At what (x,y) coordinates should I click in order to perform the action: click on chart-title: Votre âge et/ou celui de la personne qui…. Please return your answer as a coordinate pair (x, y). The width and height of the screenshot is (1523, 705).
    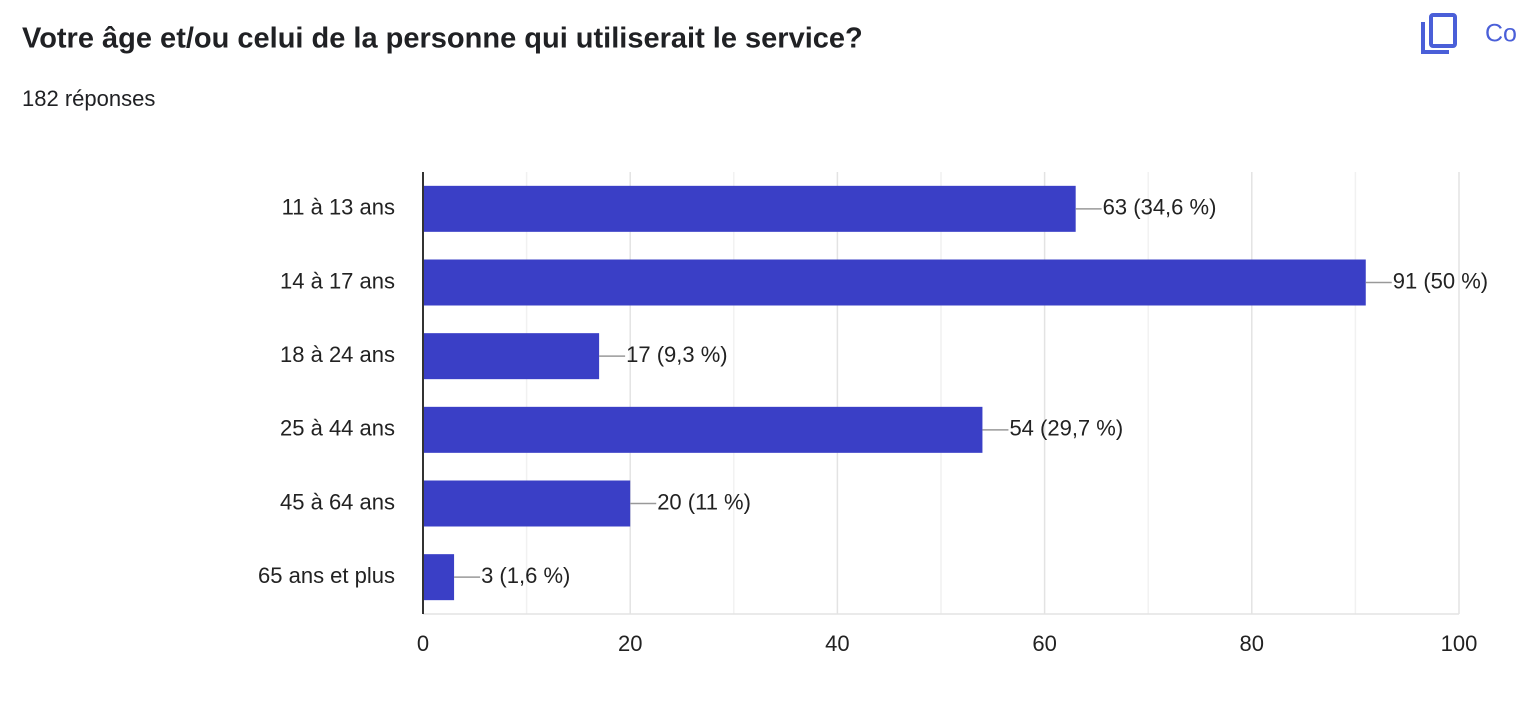
    Looking at the image, I should click on (442, 39).